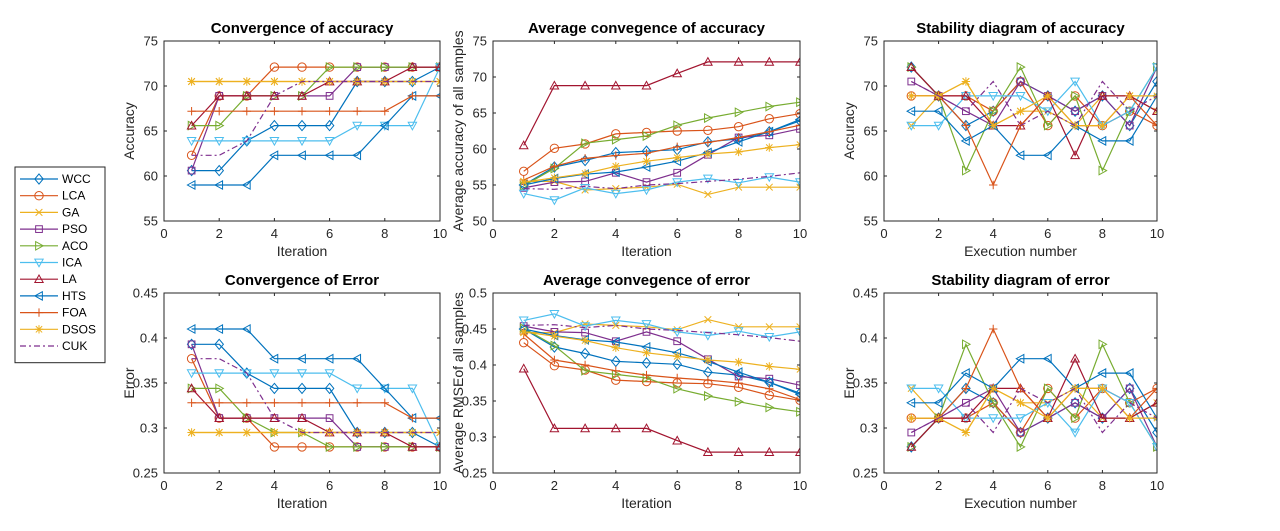  I want to click on x-axis-label: Iteration, so click(302, 251).